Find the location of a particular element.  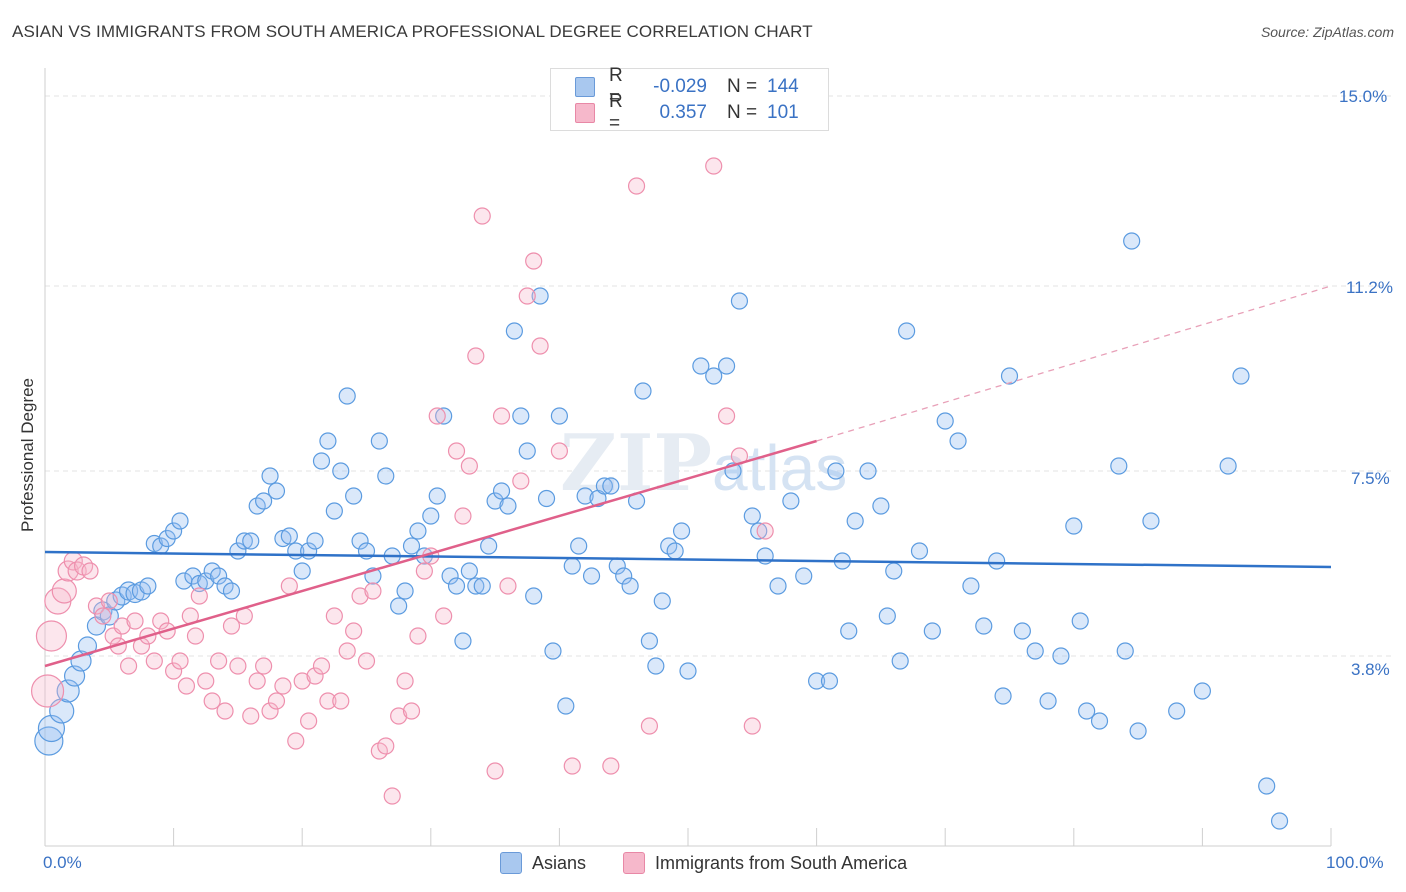

trend-line-extension is located at coordinates (1074, 363).